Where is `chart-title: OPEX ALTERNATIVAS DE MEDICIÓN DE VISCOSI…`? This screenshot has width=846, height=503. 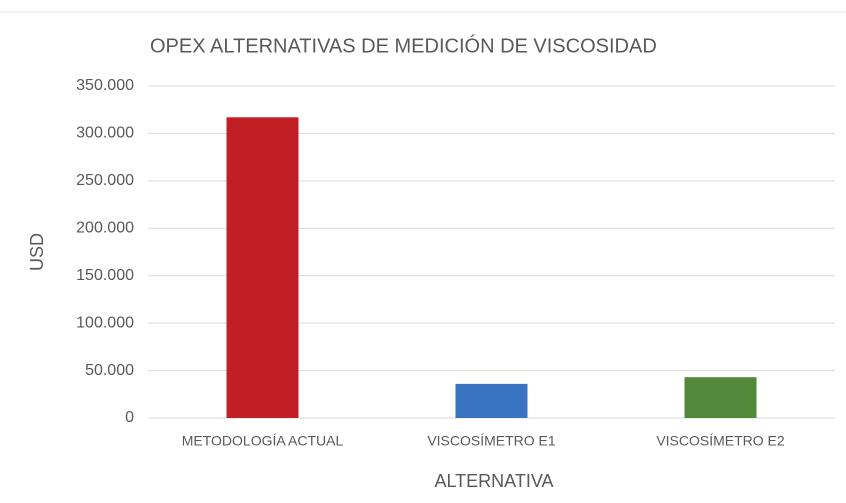
chart-title: OPEX ALTERNATIVAS DE MEDICIÓN DE VISCOSI… is located at coordinates (403, 45).